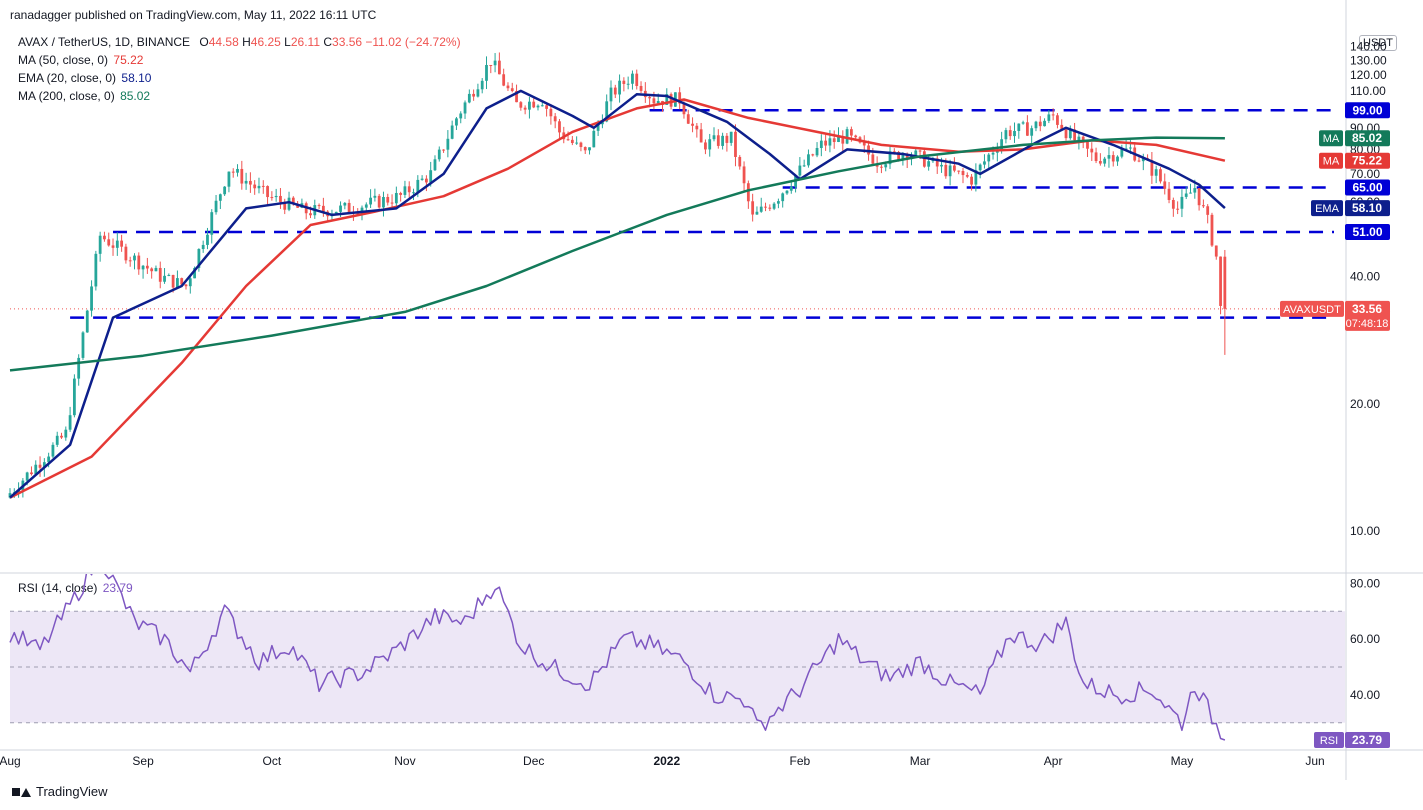  I want to click on rsi-tick-label: 80.00, so click(1365, 583).